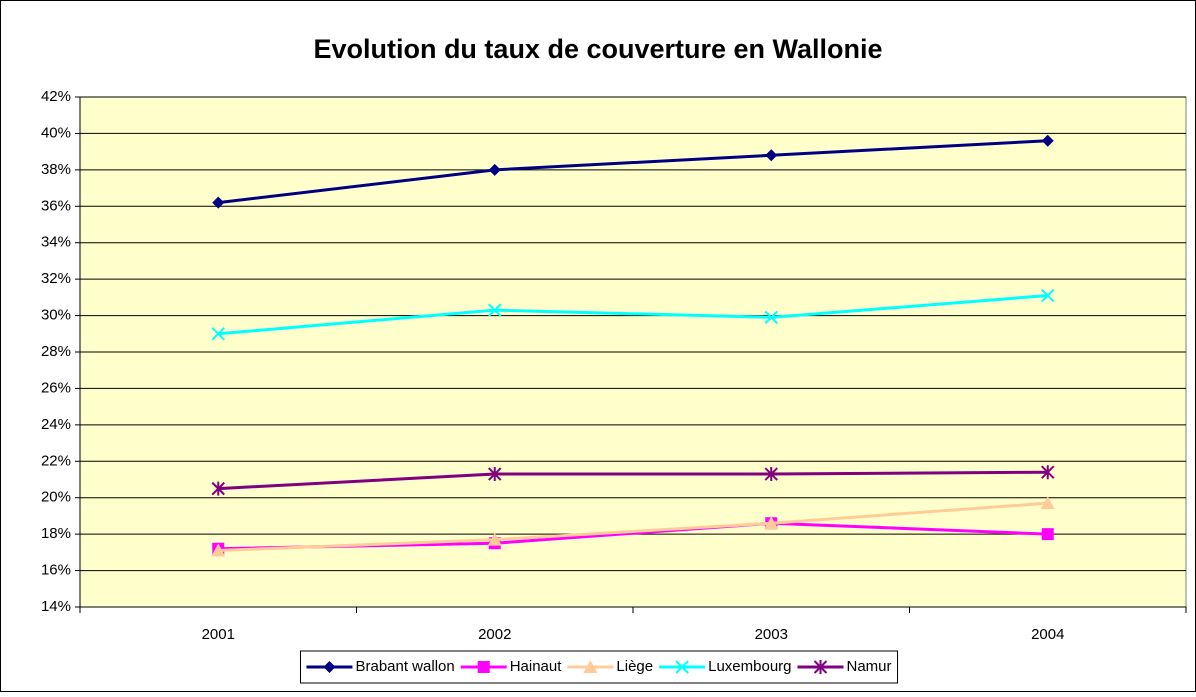 The width and height of the screenshot is (1196, 697). What do you see at coordinates (56, 205) in the screenshot?
I see `y-tick-label: 36%` at bounding box center [56, 205].